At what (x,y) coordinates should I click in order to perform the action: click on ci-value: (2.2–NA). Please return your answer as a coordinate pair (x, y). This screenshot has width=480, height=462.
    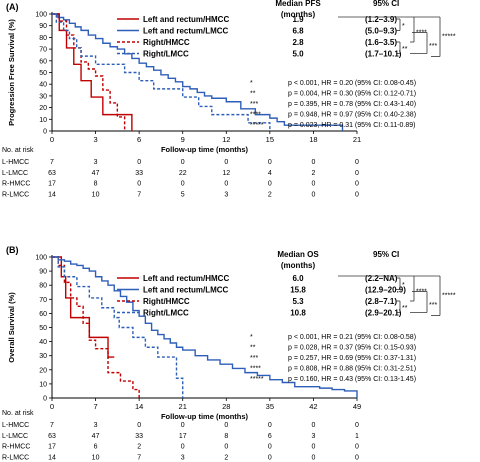
    Looking at the image, I should click on (381, 278).